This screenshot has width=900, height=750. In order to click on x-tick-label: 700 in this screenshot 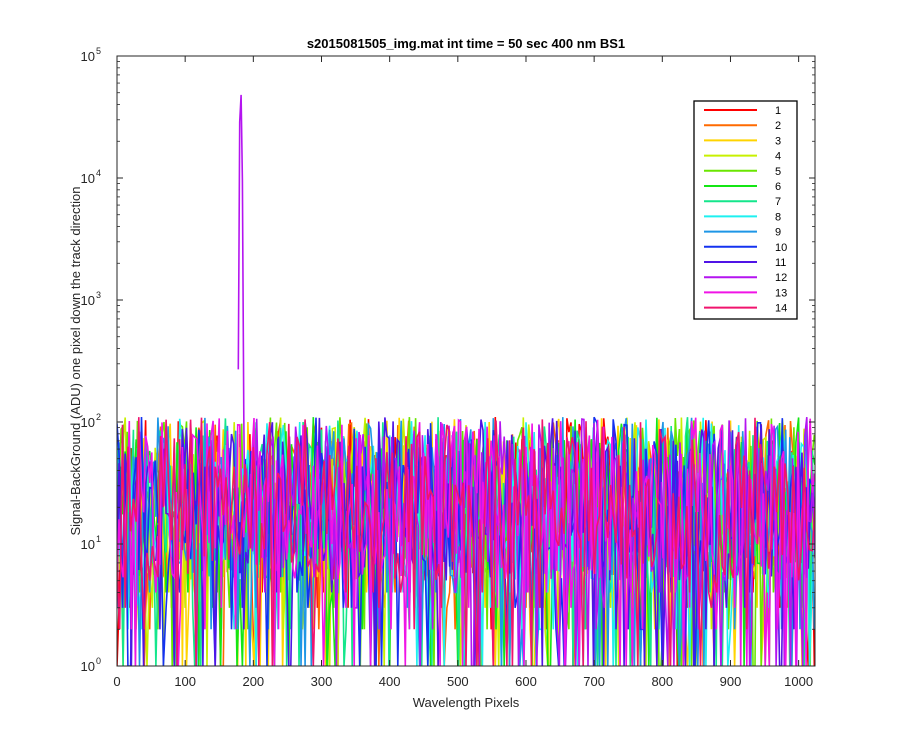, I will do `click(594, 681)`.